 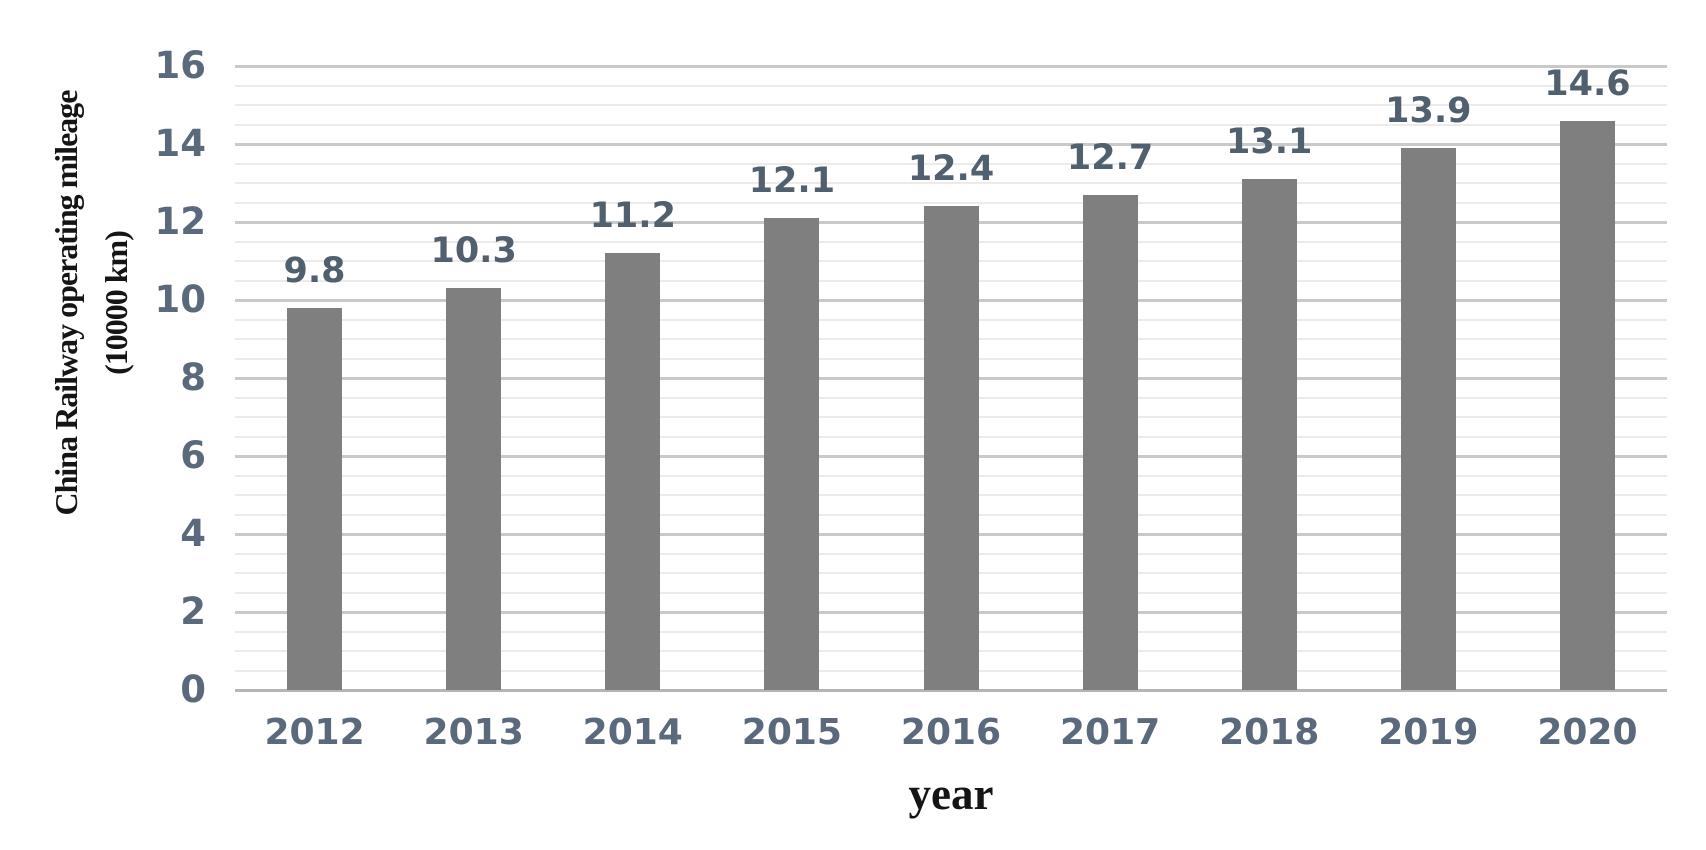 I want to click on bar-value-label: 12.1, so click(x=792, y=181).